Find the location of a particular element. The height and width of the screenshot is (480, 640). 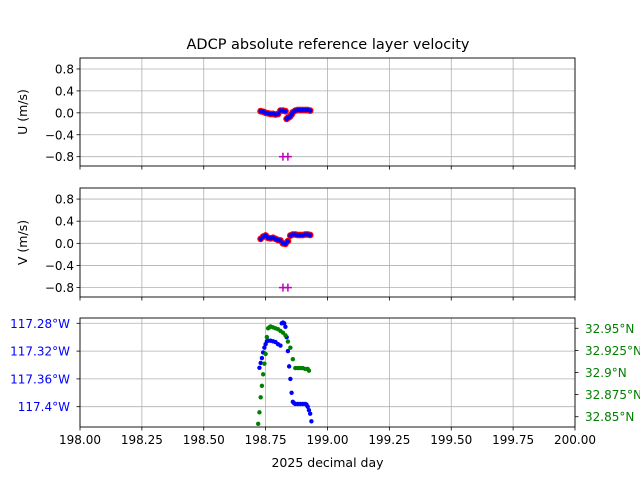

longitude-tick-label: 117.28°W is located at coordinates (40, 324).